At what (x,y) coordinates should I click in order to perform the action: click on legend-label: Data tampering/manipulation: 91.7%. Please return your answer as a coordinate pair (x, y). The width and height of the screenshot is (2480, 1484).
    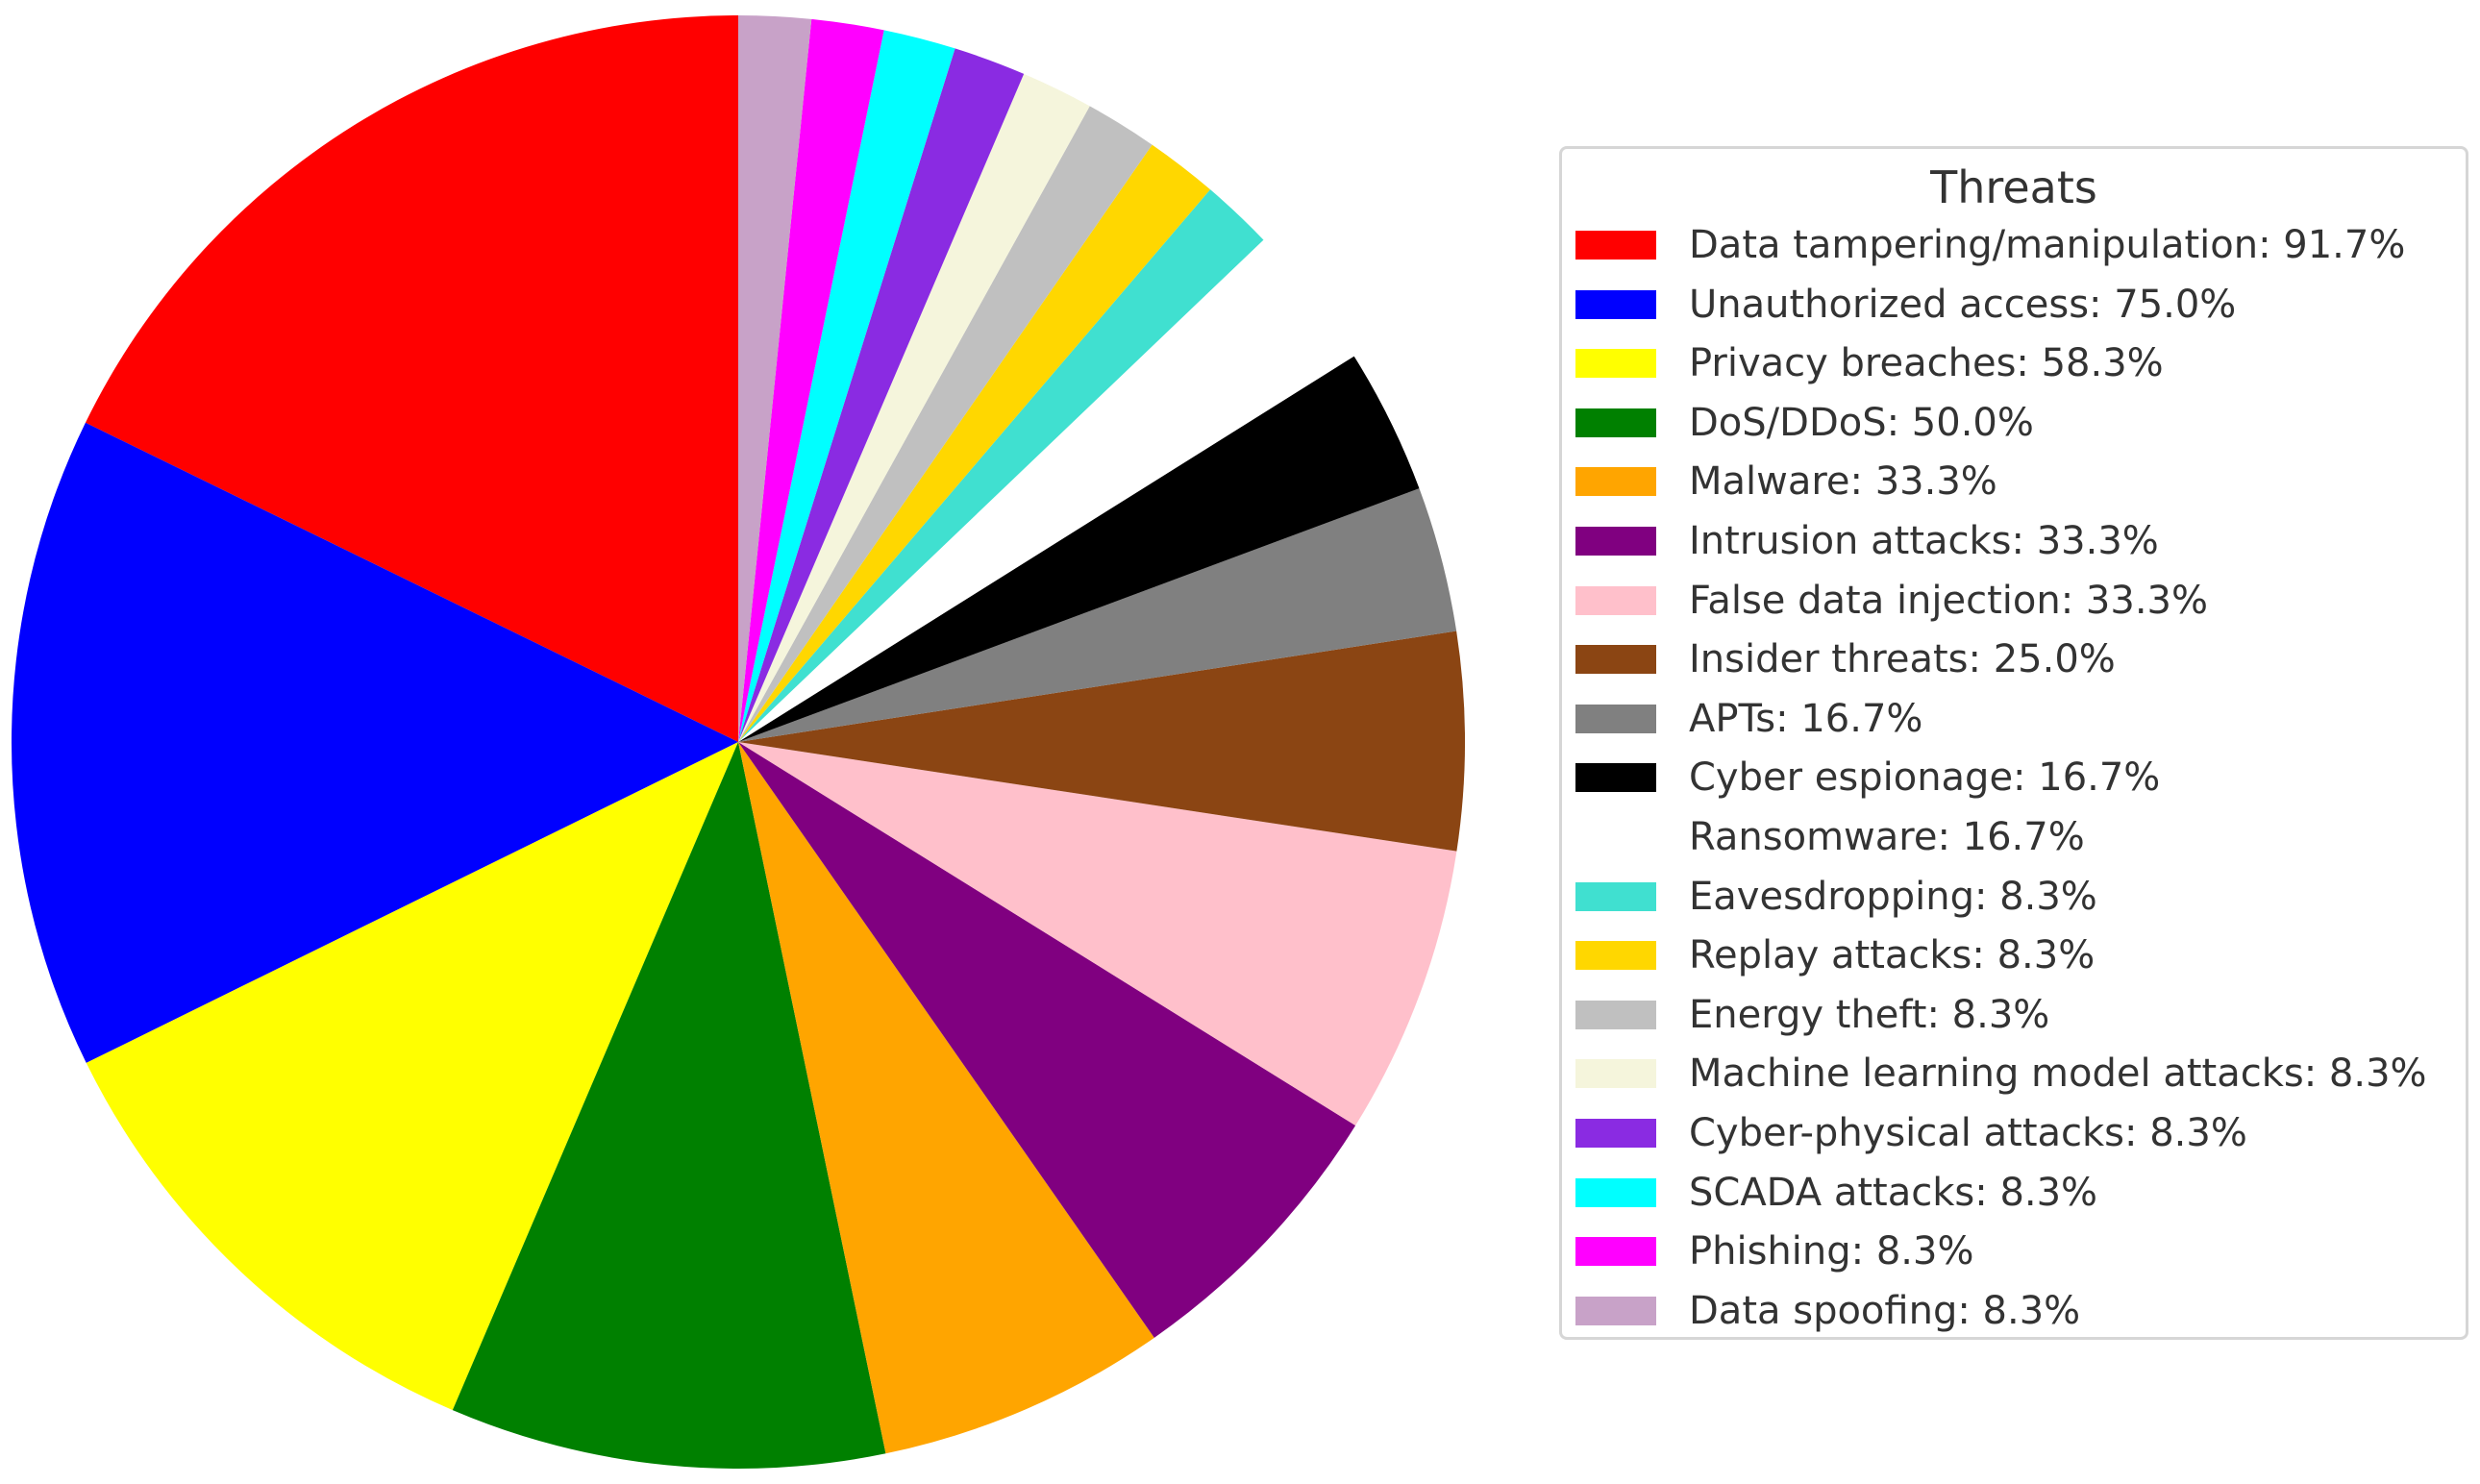
    Looking at the image, I should click on (2048, 245).